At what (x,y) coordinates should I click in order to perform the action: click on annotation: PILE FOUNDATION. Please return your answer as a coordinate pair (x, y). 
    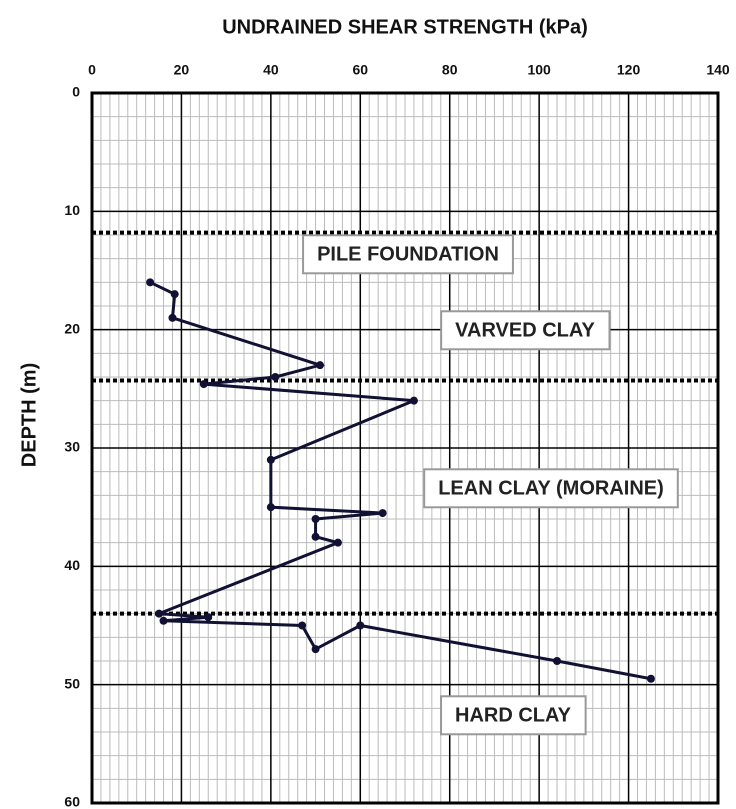
    Looking at the image, I should click on (408, 254).